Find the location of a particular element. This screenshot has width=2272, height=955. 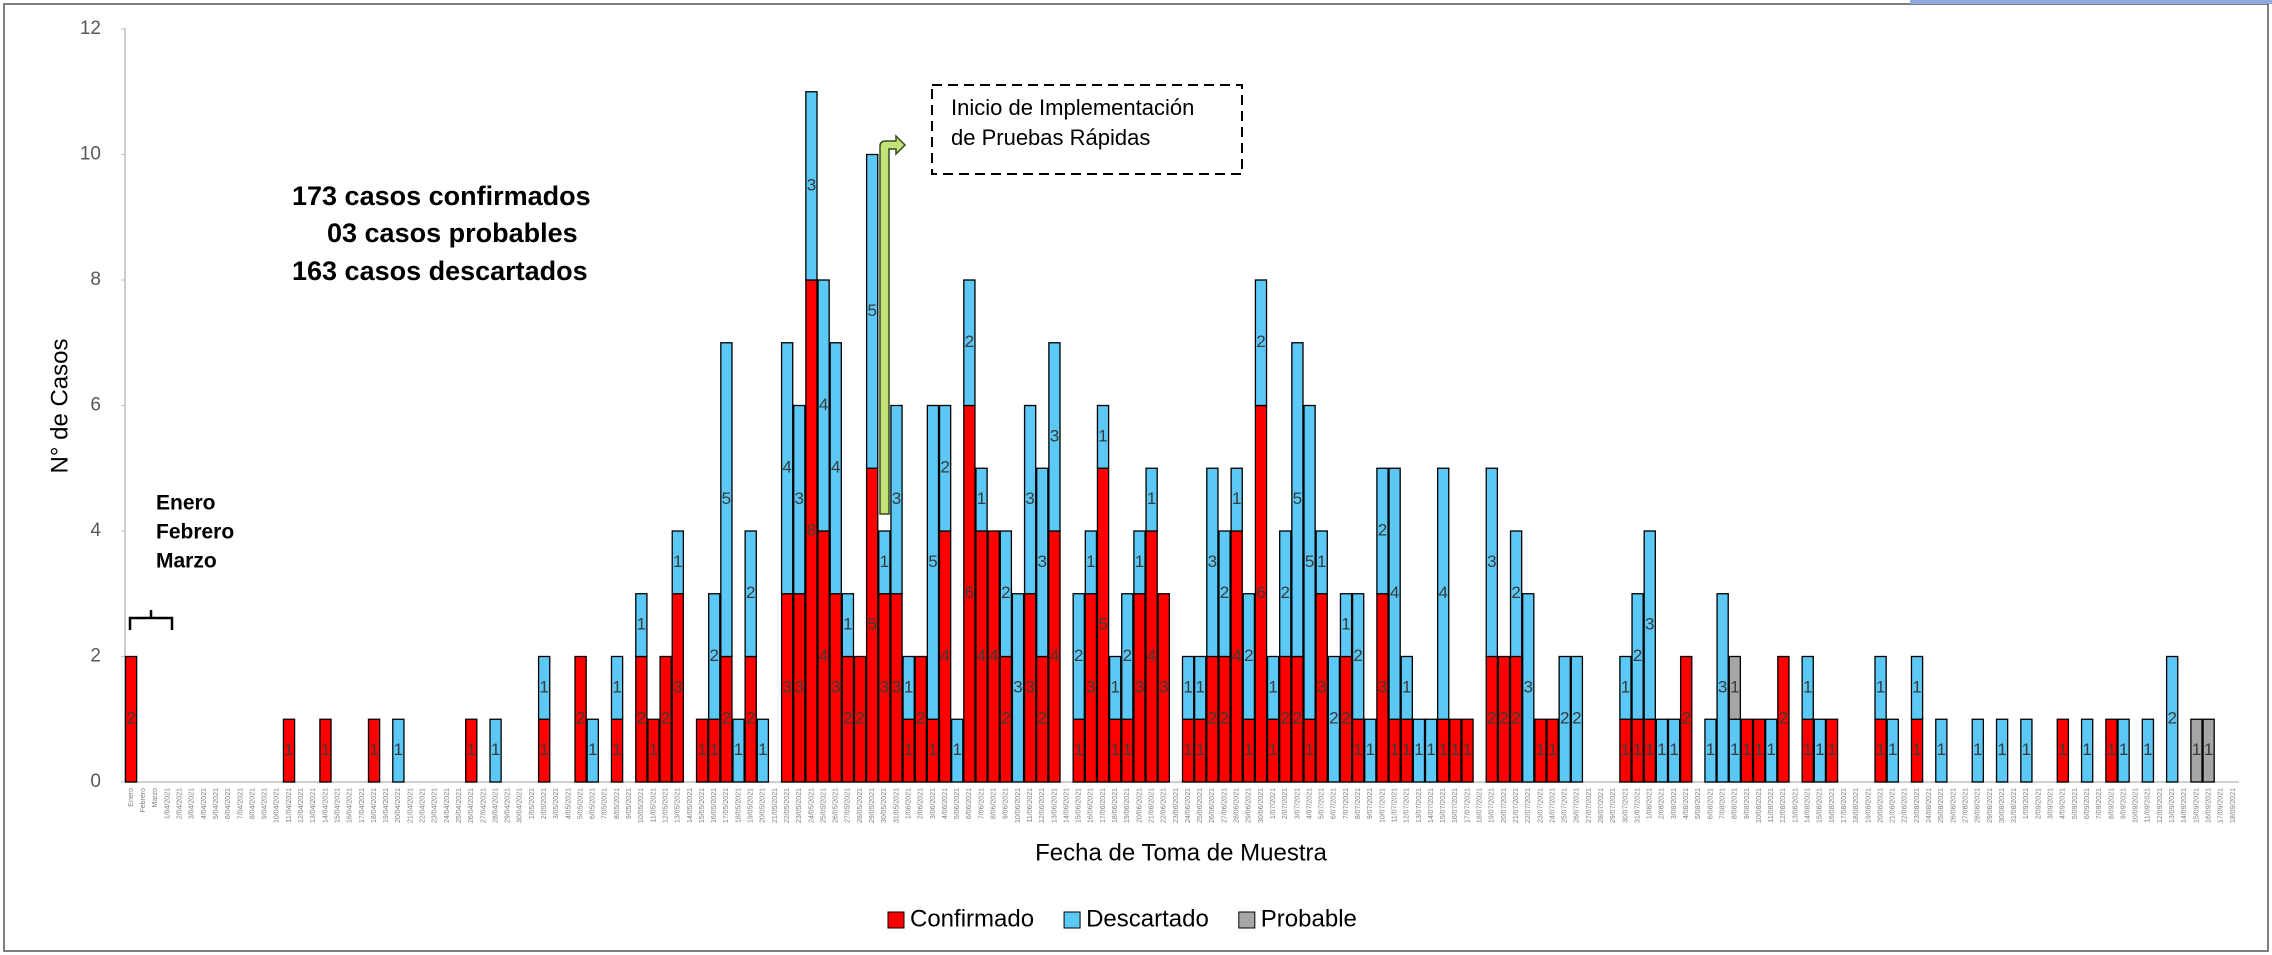

x-tick-label: 21/05/2021 is located at coordinates (775, 805).